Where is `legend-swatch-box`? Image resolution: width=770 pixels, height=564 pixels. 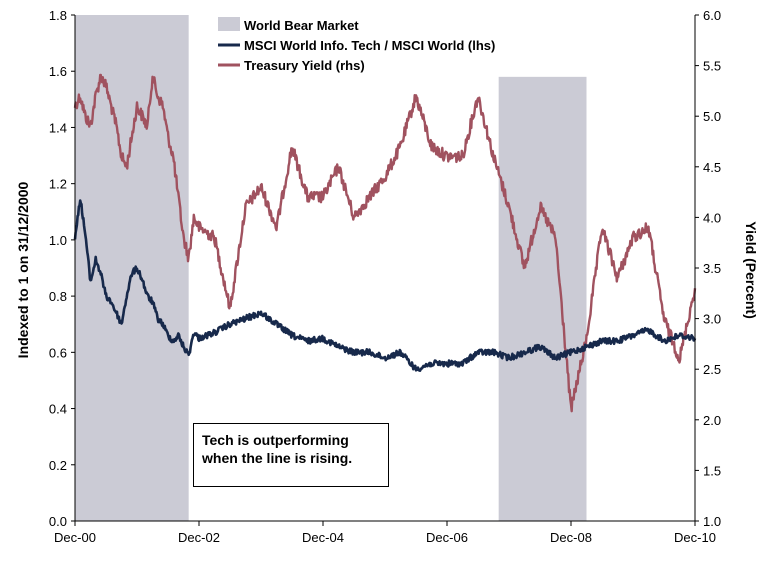 legend-swatch-box is located at coordinates (229, 24).